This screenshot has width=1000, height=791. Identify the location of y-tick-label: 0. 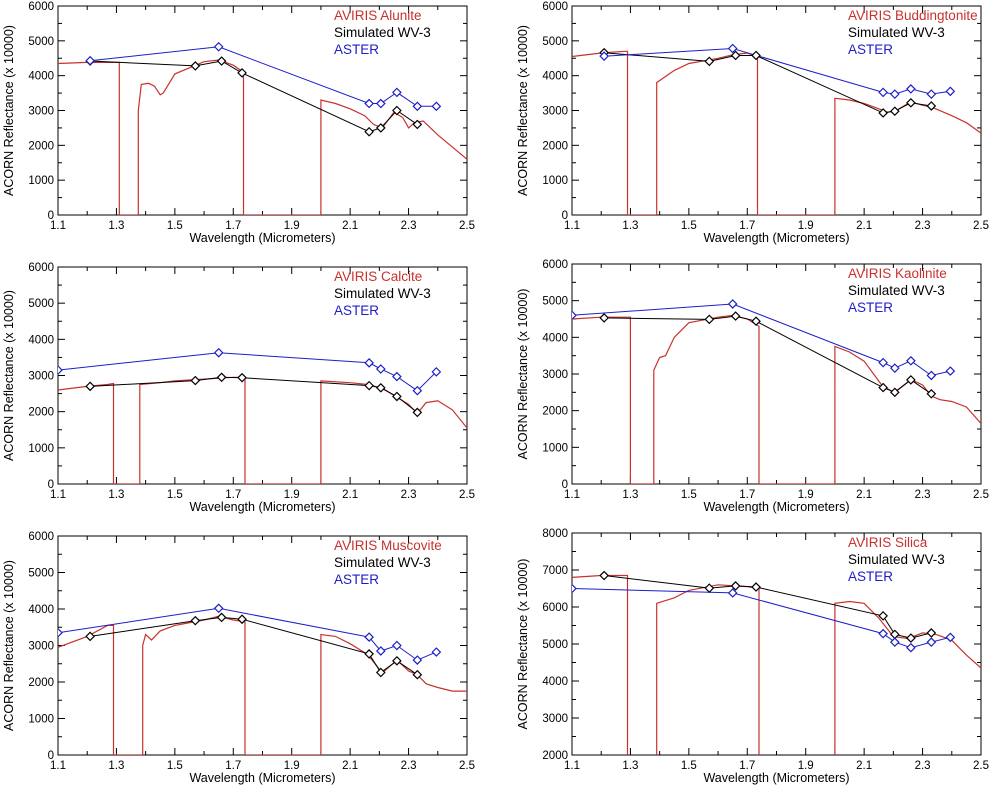
(51, 216).